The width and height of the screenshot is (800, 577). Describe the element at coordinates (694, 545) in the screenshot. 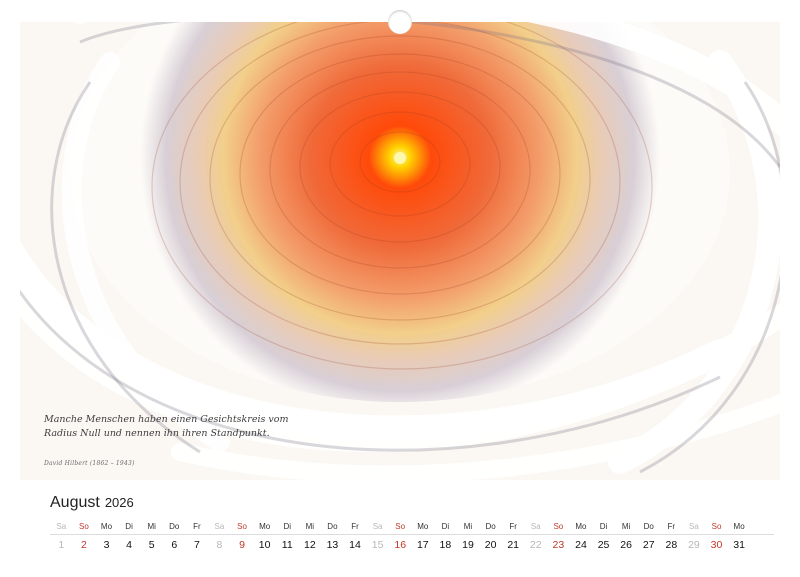

I see `day-number: 29` at that location.